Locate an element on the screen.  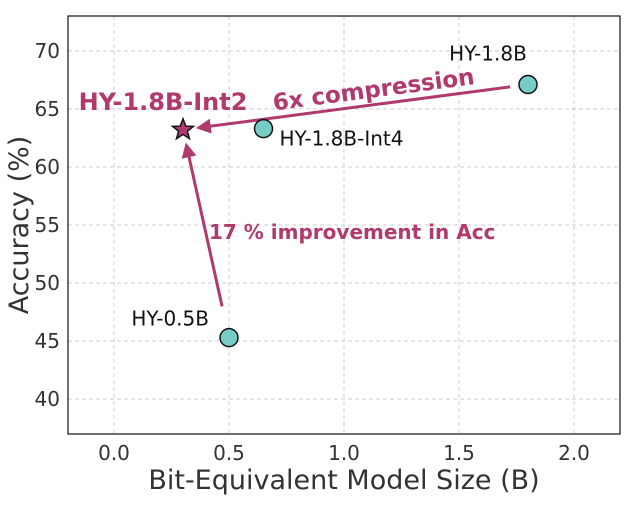
x-tick-label: 1.5 is located at coordinates (459, 453).